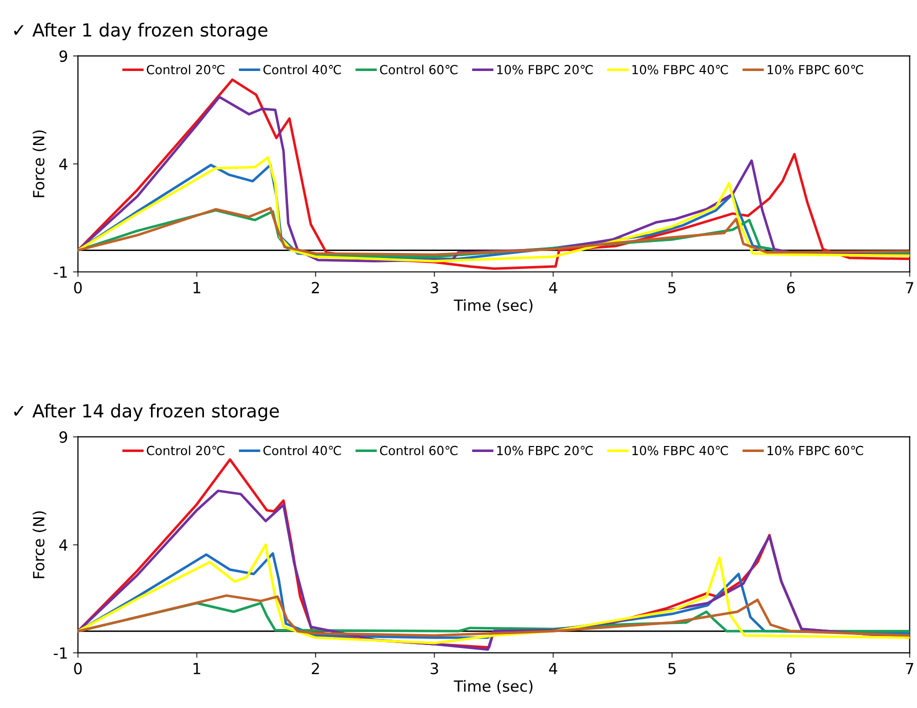  Describe the element at coordinates (146, 413) in the screenshot. I see `chart-title: ✓ After 14 day frozen storage` at that location.